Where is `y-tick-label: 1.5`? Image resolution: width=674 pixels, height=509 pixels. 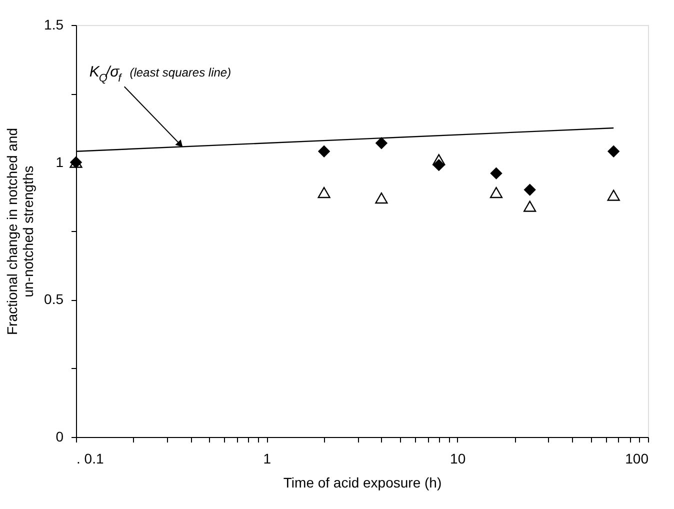
y-tick-label: 1.5 is located at coordinates (54, 24).